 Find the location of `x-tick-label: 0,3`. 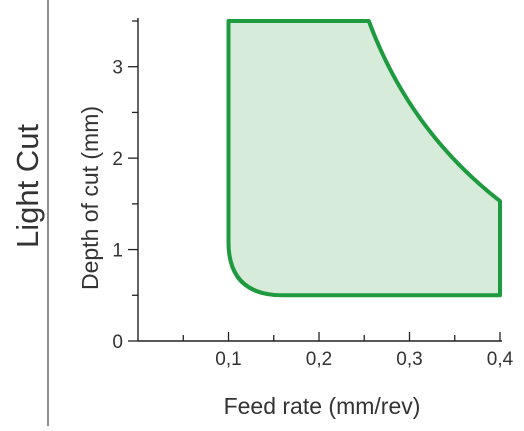

x-tick-label: 0,3 is located at coordinates (409, 359).